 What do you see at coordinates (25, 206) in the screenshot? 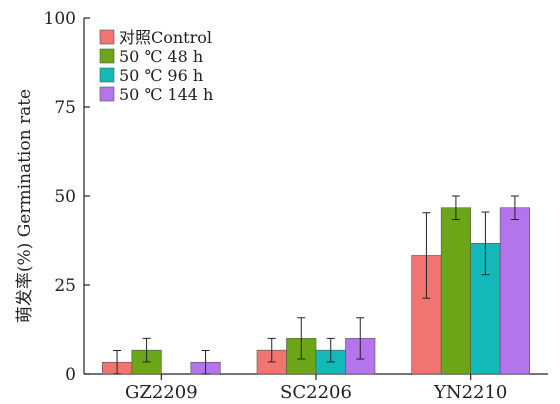
I see `y-axis-label: 萌发率(%) Germination rate` at bounding box center [25, 206].